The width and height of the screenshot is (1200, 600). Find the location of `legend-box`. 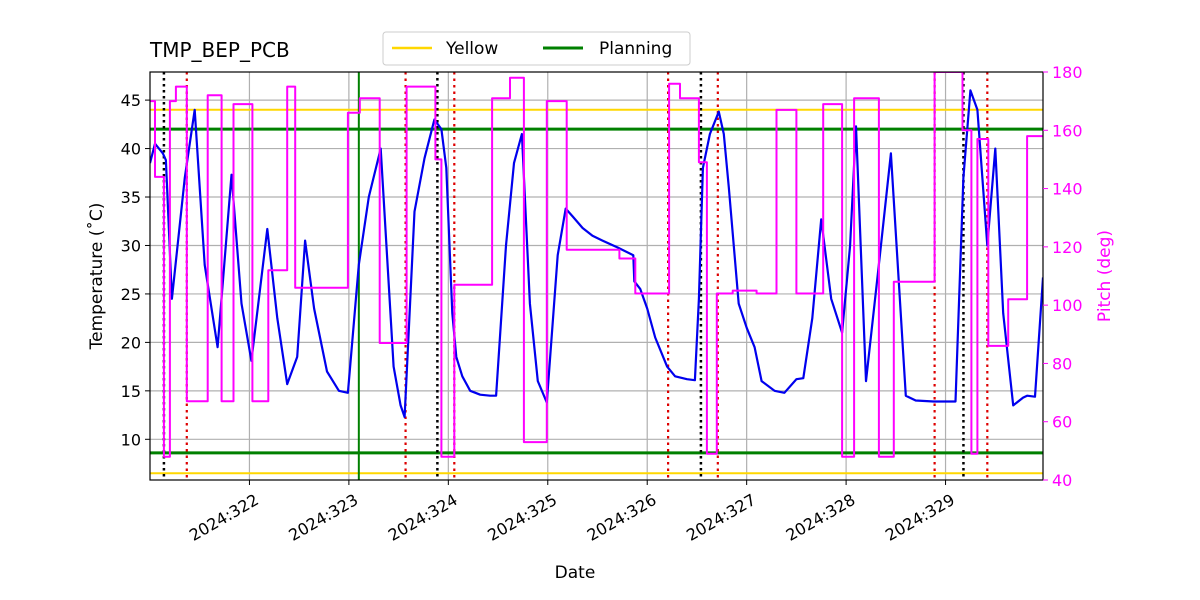

legend-box is located at coordinates (536, 48).